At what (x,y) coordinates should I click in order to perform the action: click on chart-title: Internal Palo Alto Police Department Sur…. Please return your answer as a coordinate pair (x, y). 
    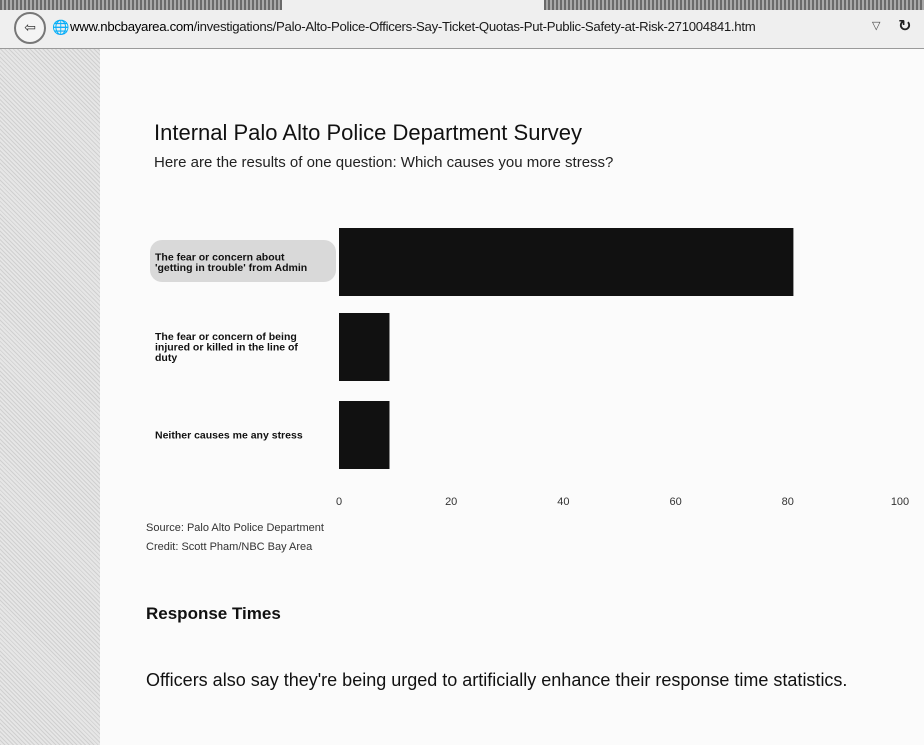
    Looking at the image, I should click on (368, 132).